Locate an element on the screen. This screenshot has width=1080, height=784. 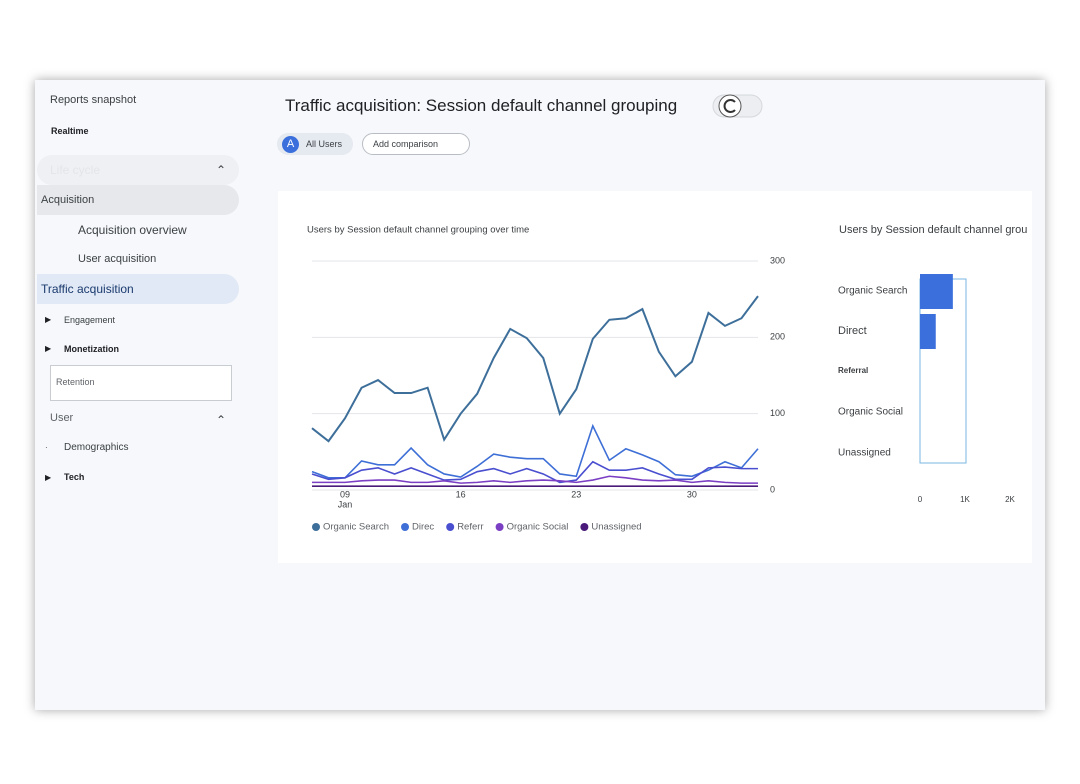
toggle is located at coordinates (738, 106).